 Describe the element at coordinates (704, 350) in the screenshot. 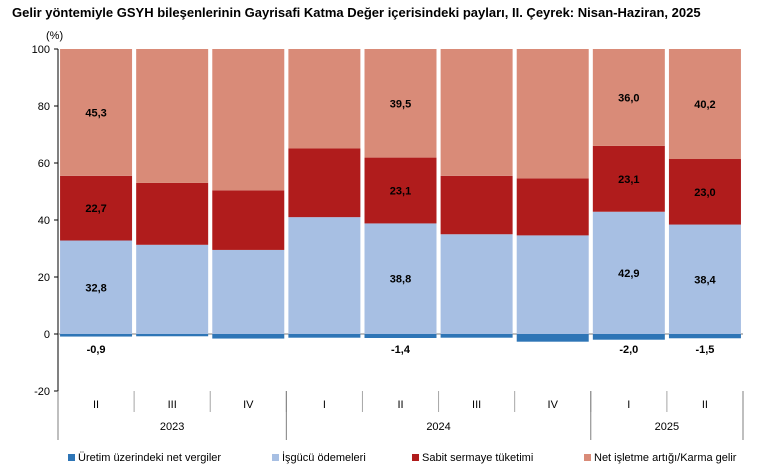

I see `data-label-net-taxes: -1,5` at that location.